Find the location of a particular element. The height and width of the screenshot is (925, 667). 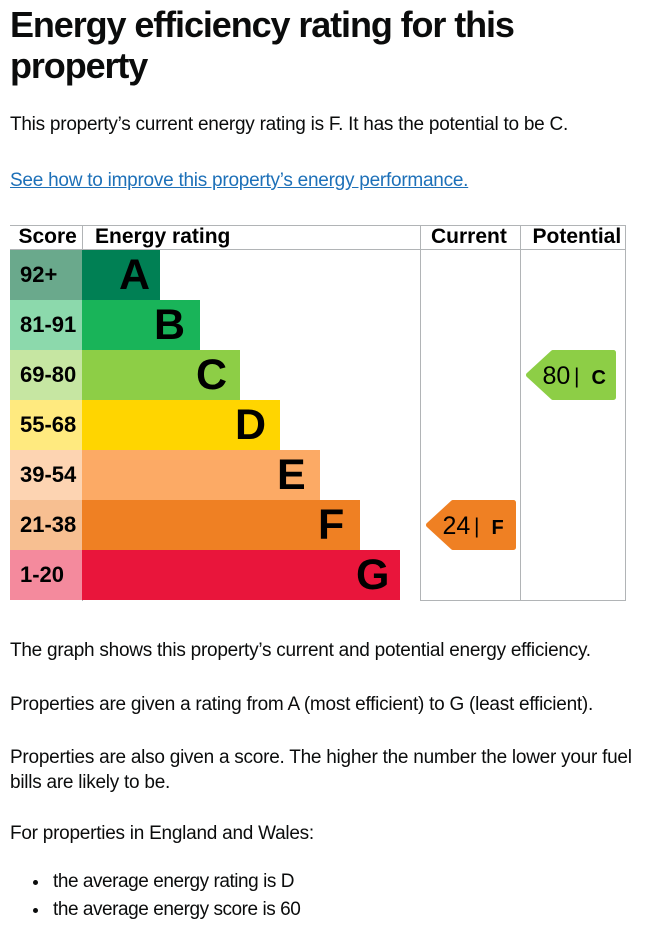

svg-text: 24 is located at coordinates (457, 526).